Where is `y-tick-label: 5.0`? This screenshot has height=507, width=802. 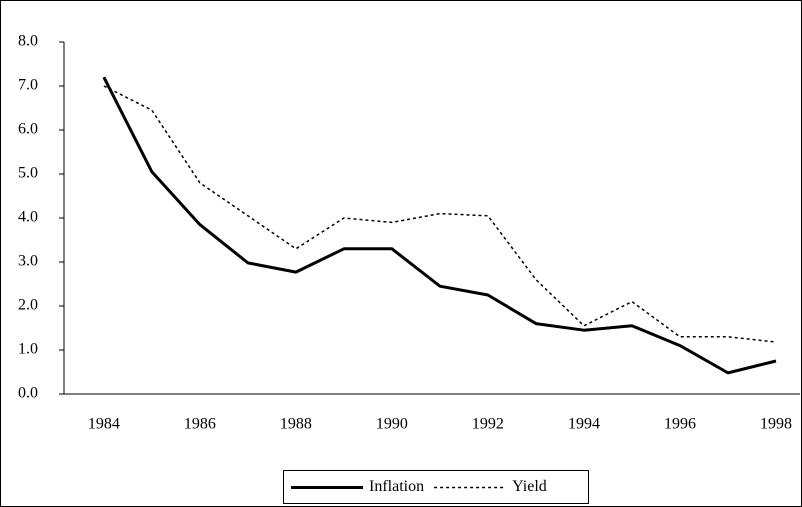
y-tick-label: 5.0 is located at coordinates (28, 173).